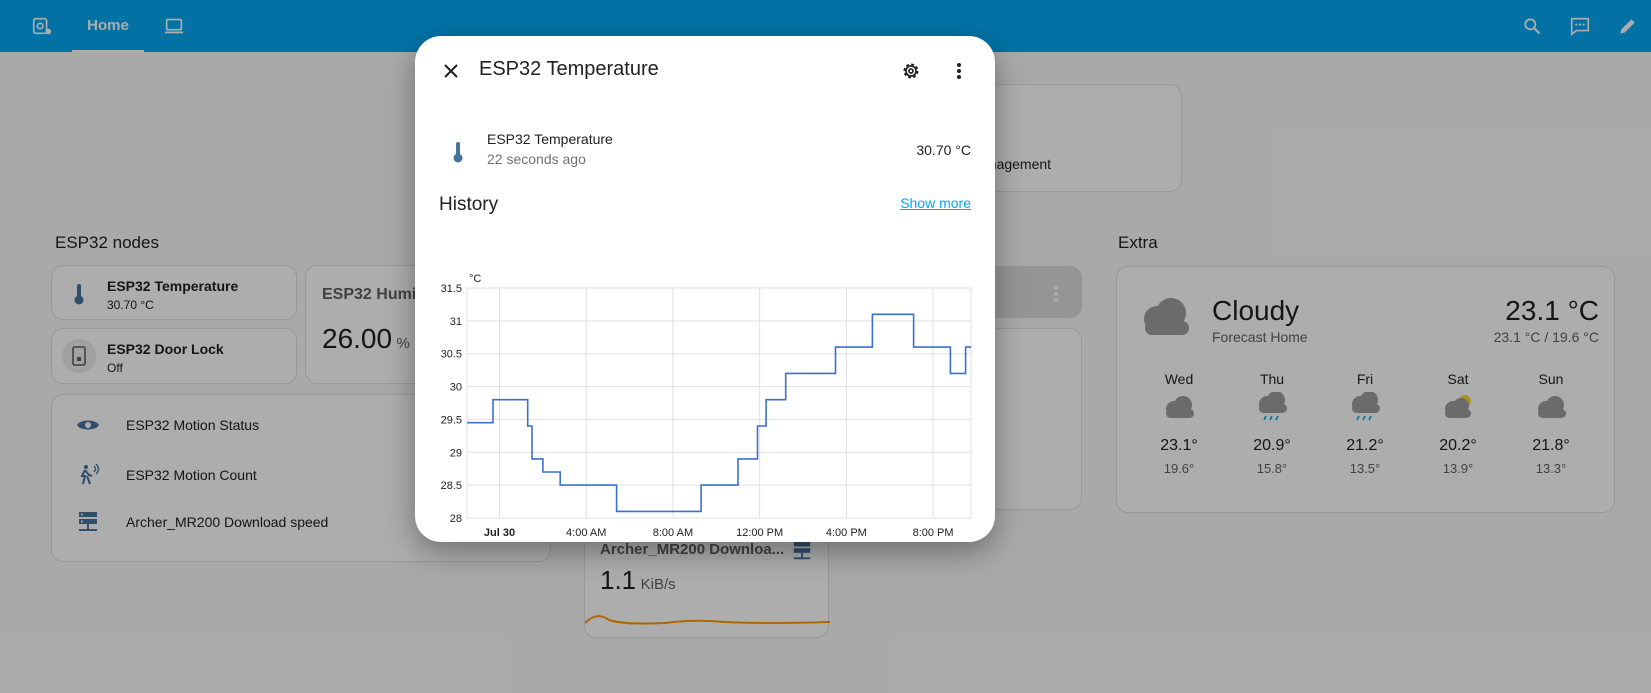 This screenshot has width=1651, height=693. What do you see at coordinates (759, 531) in the screenshot?
I see `x-tick-label: 12:00 PM` at bounding box center [759, 531].